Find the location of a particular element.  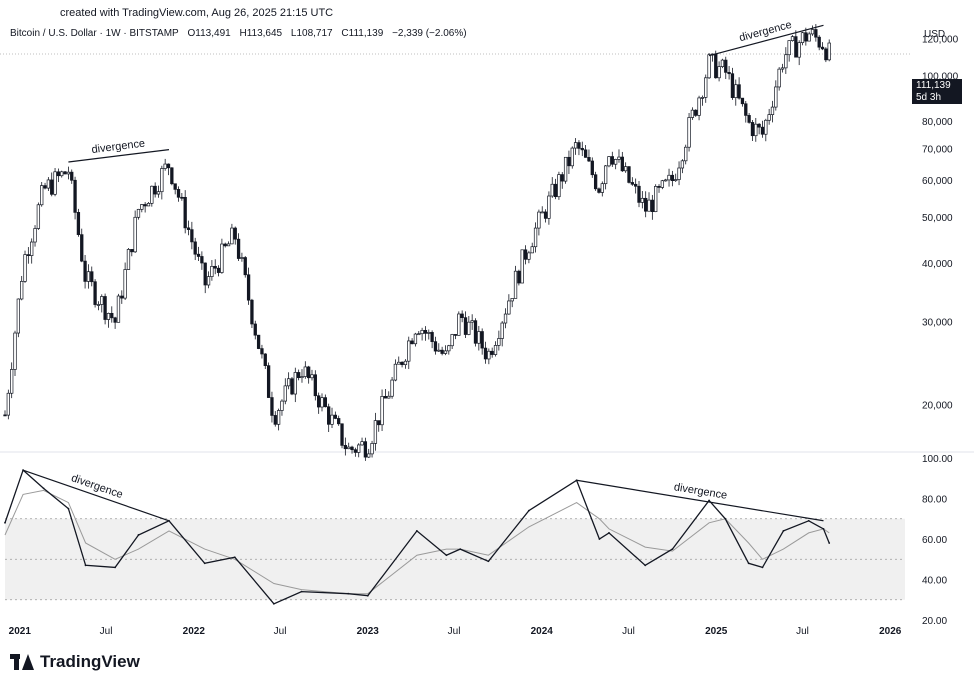

price-tick-label: 70,000 is located at coordinates (937, 149).